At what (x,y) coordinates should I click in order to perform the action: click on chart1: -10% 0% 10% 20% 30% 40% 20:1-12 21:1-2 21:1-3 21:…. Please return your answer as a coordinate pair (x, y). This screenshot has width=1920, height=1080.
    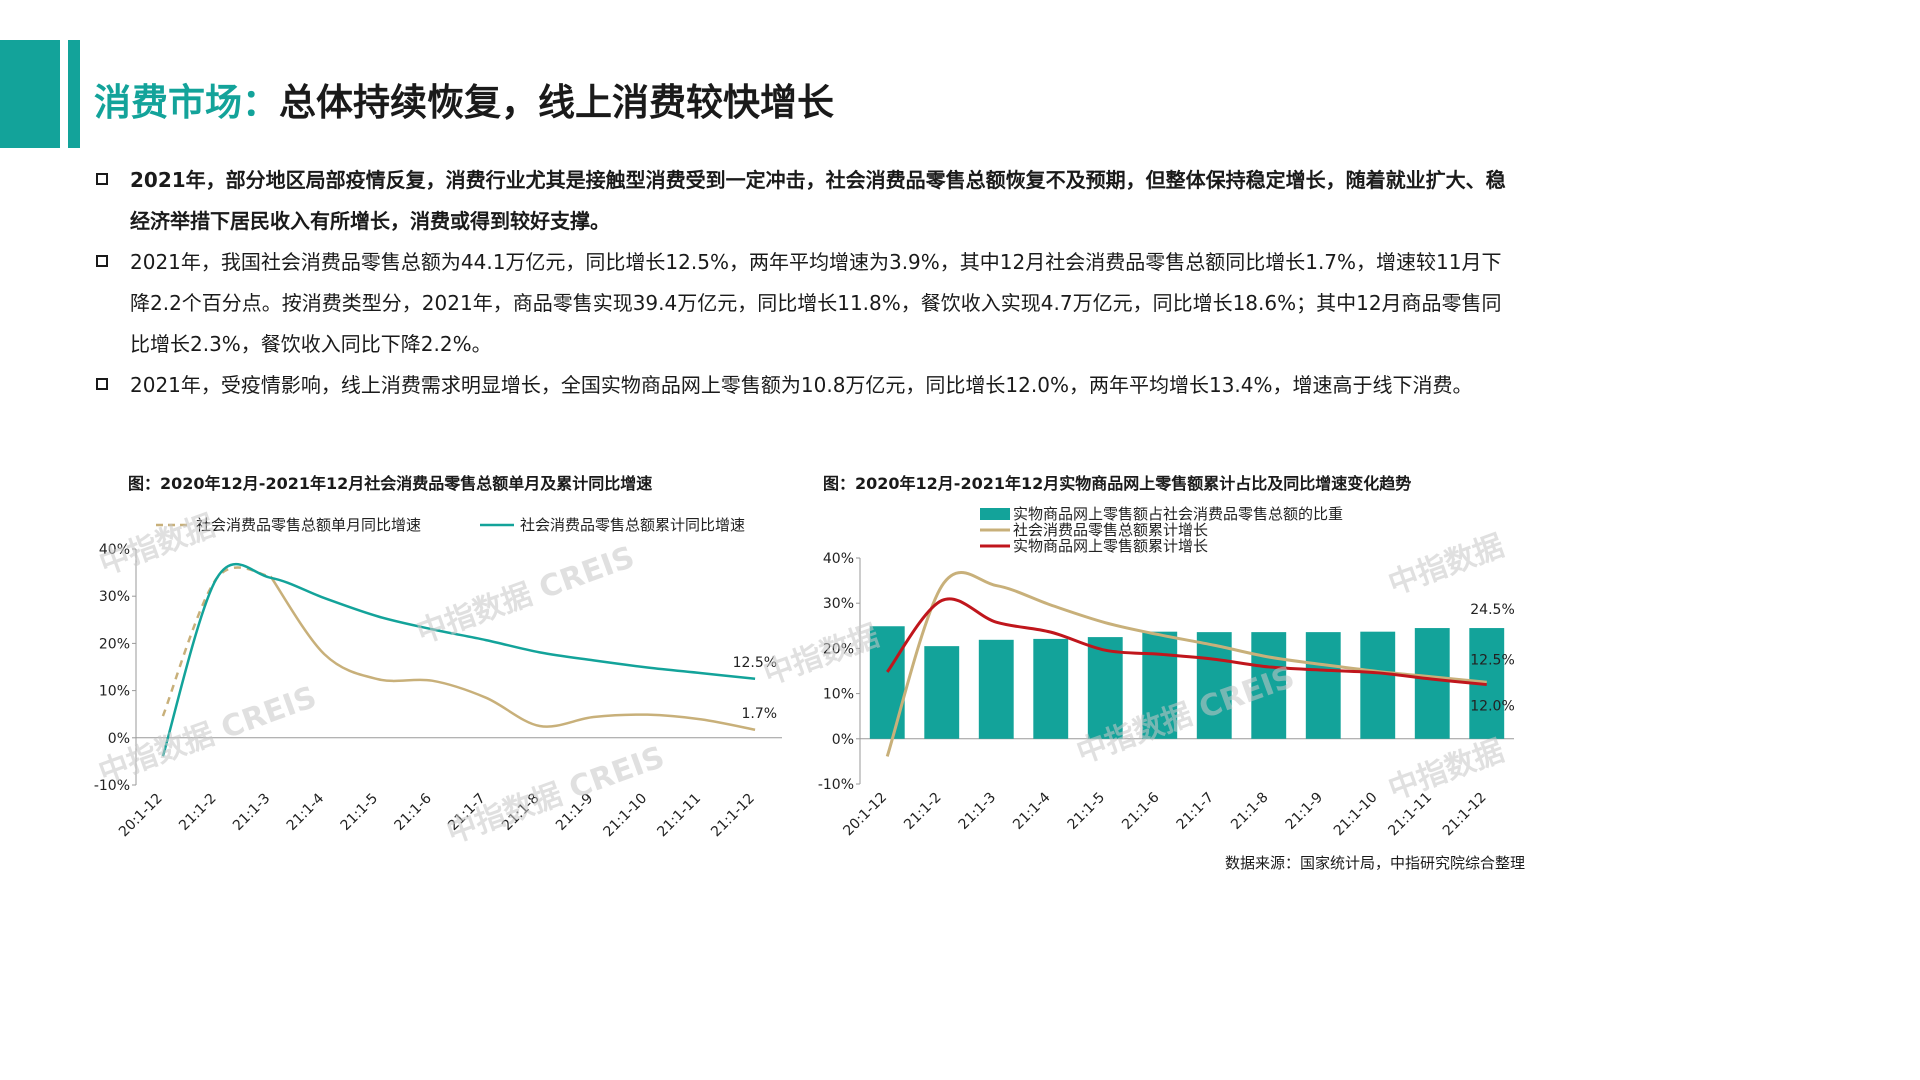
    Looking at the image, I should click on (438, 678).